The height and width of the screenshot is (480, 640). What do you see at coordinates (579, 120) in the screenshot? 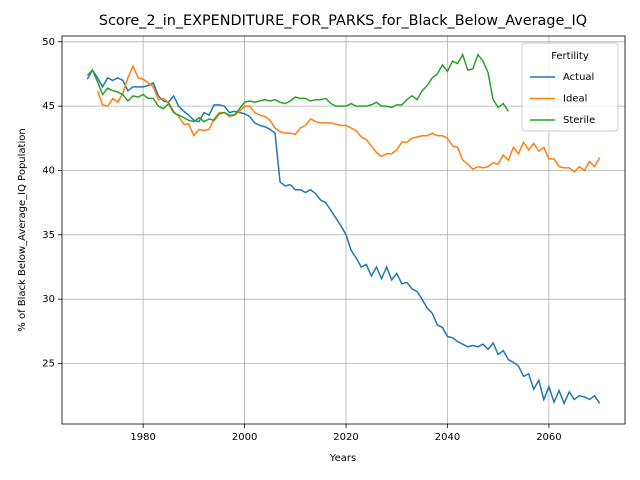
I see `legend-label: Sterile` at bounding box center [579, 120].